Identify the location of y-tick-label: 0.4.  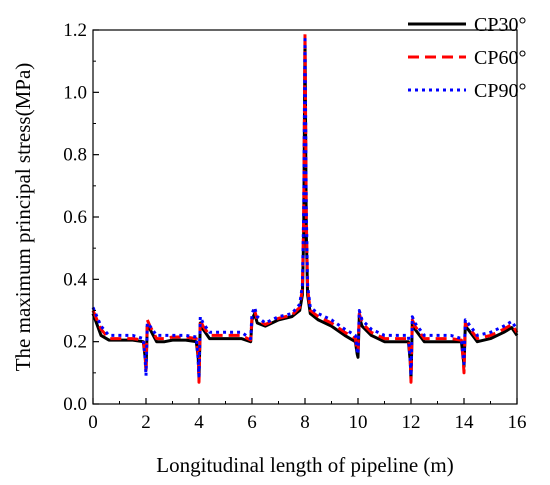
(75, 279).